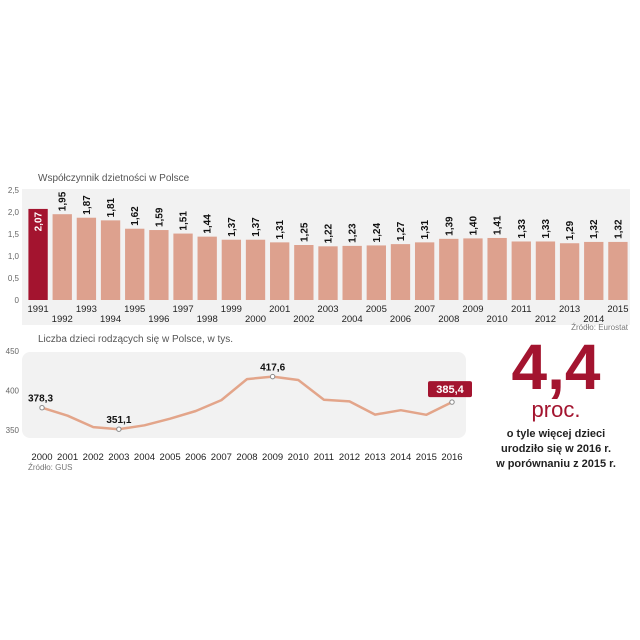 The height and width of the screenshot is (640, 640). Describe the element at coordinates (569, 271) in the screenshot. I see `bar-2013` at that location.